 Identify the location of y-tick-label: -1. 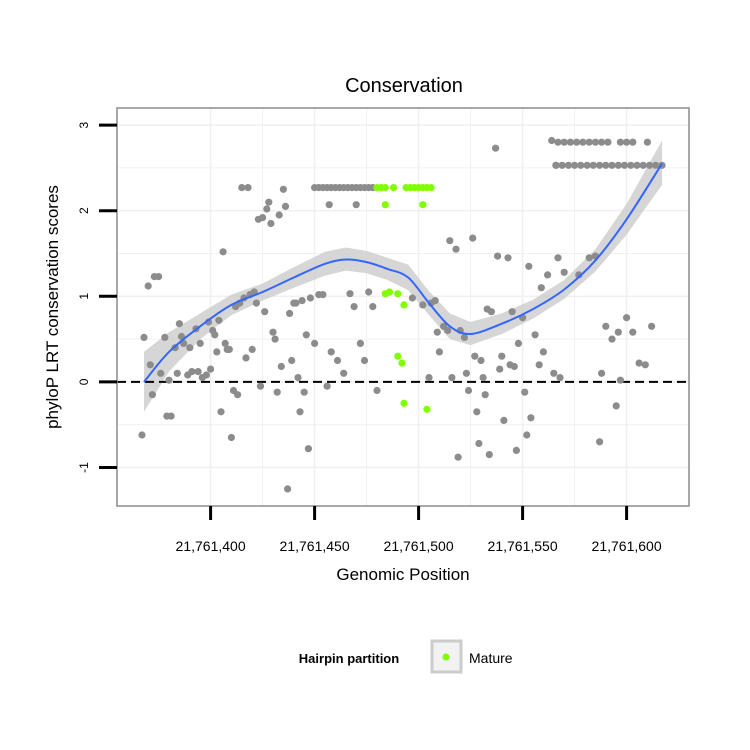
(84, 467).